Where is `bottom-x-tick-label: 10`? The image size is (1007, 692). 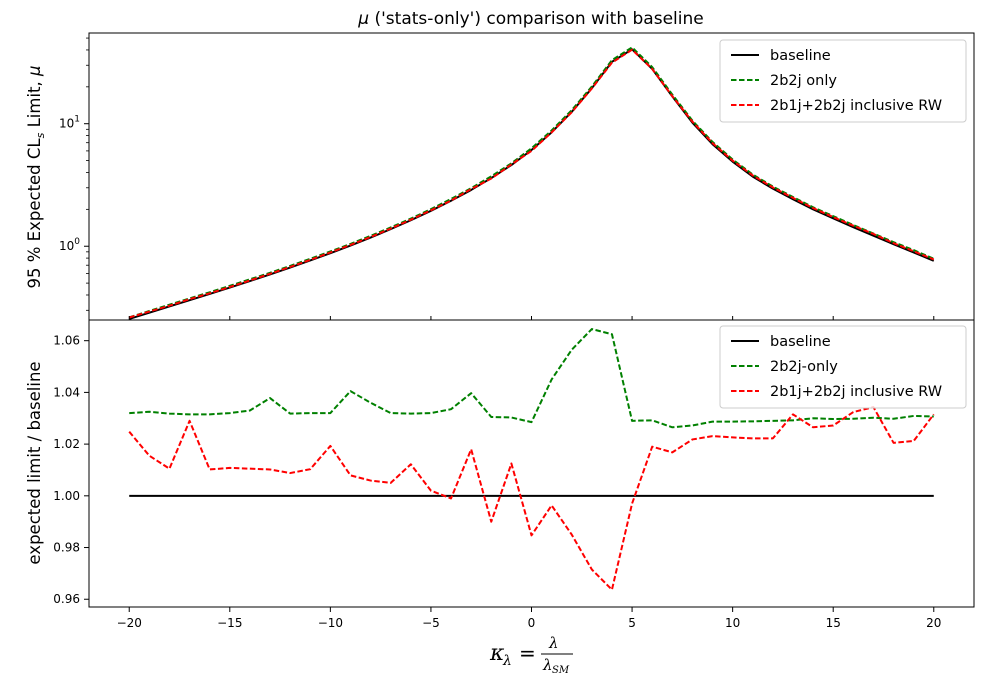 bottom-x-tick-label: 10 is located at coordinates (732, 623).